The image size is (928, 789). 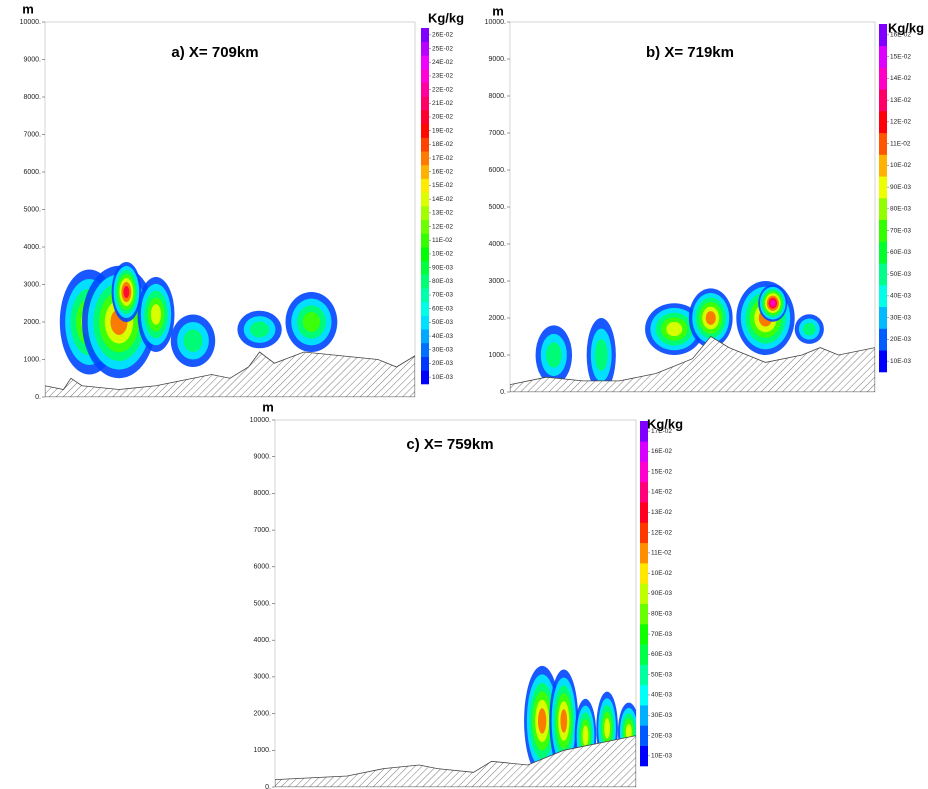 What do you see at coordinates (268, 406) in the screenshot?
I see `y-axis-label: m` at bounding box center [268, 406].